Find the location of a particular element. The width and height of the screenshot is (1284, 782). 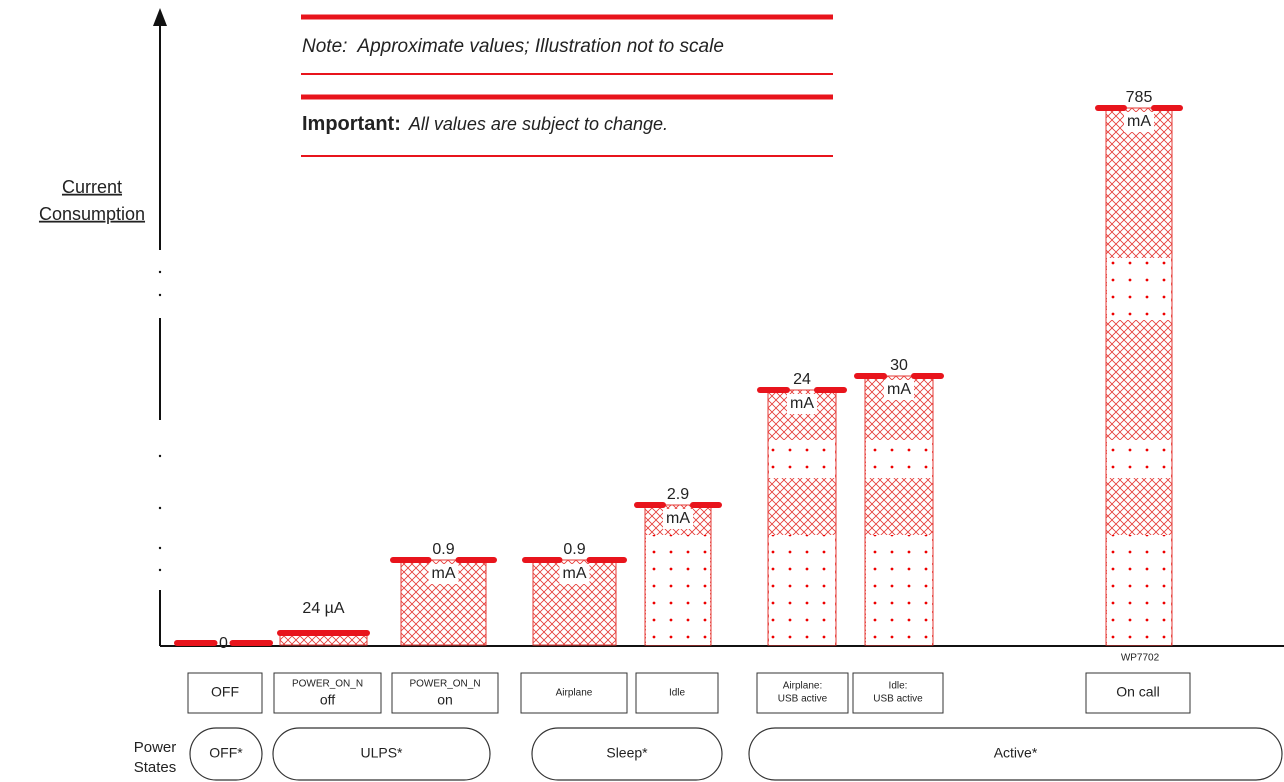

value-label: 30 is located at coordinates (899, 365).